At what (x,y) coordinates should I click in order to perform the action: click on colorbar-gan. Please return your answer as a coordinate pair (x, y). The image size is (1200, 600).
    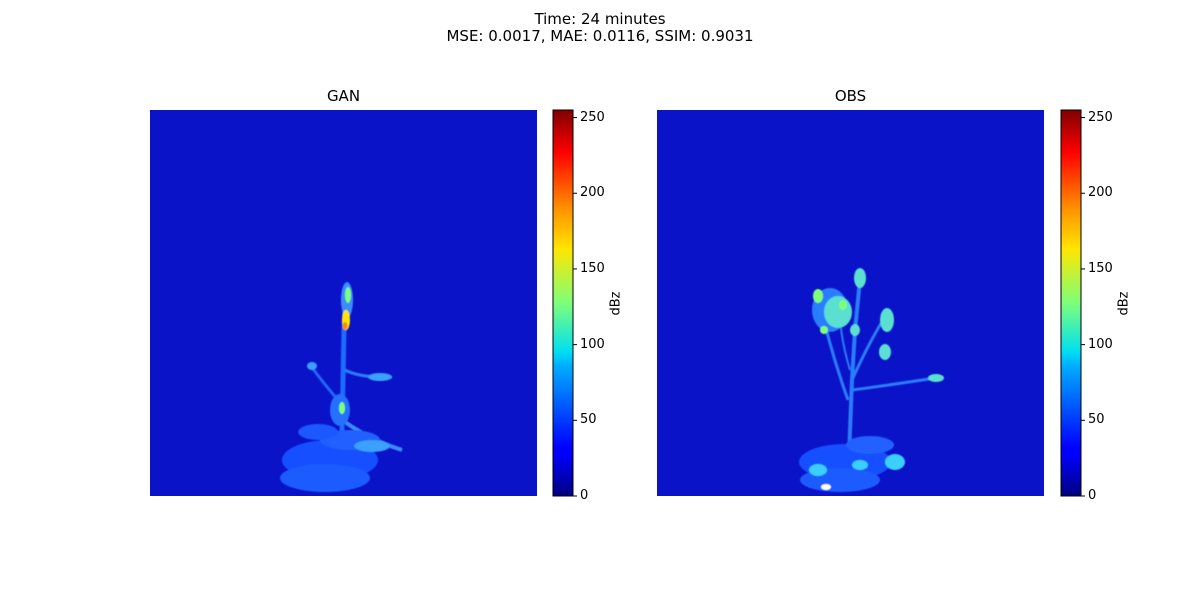
    Looking at the image, I should click on (564, 303).